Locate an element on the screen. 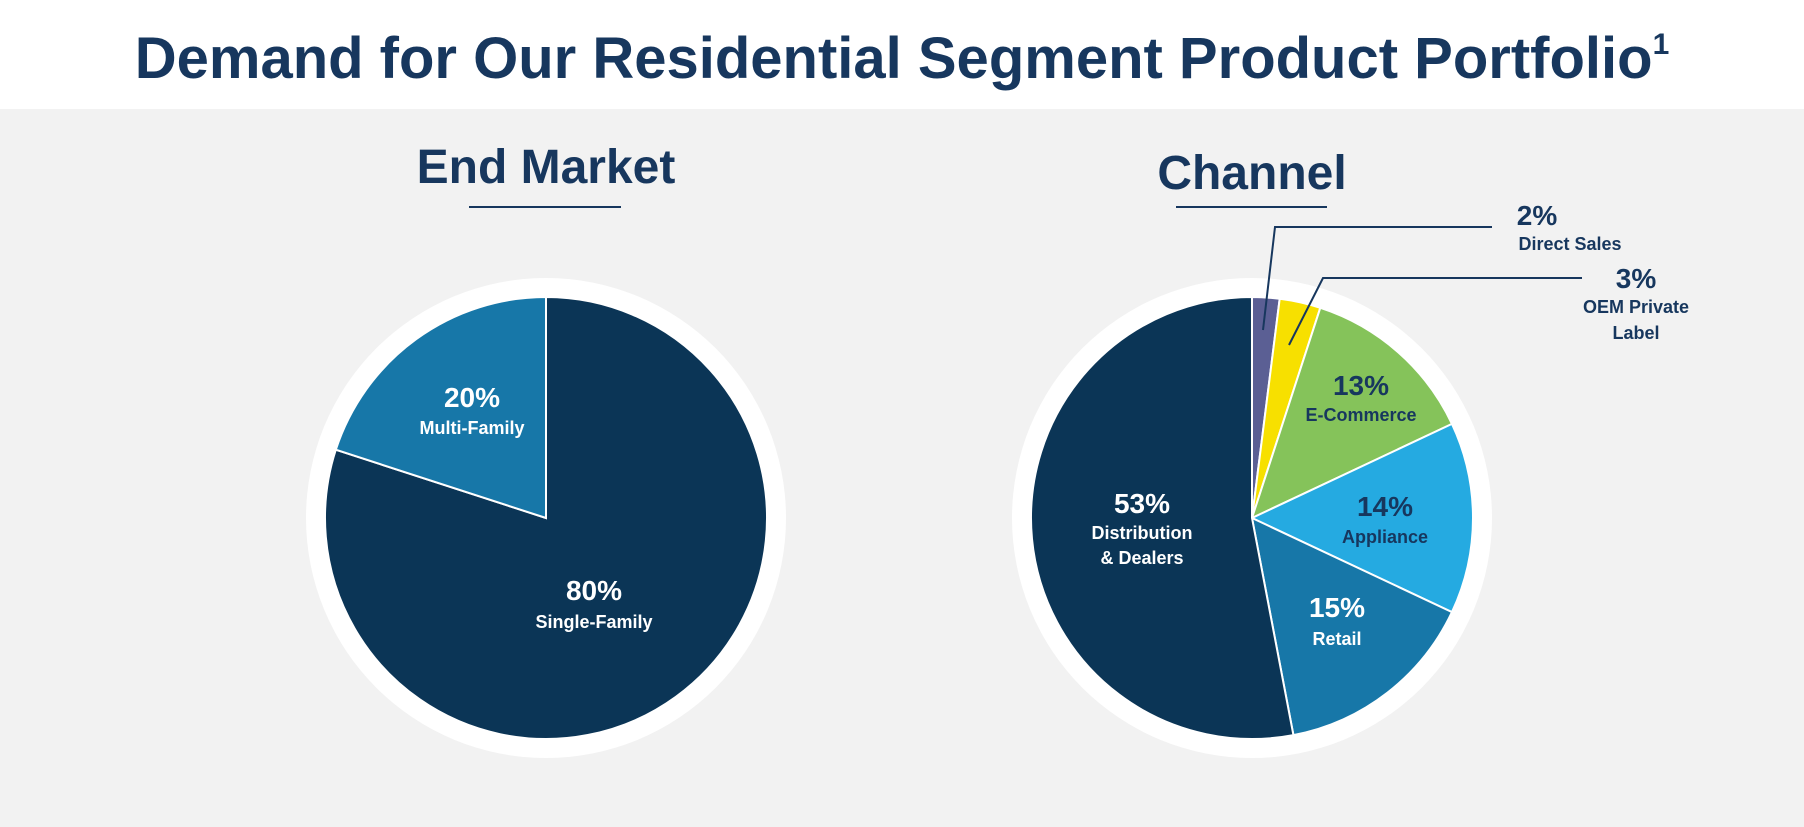 This screenshot has width=1804, height=827. slice-distribution-dealers is located at coordinates (1162, 517).